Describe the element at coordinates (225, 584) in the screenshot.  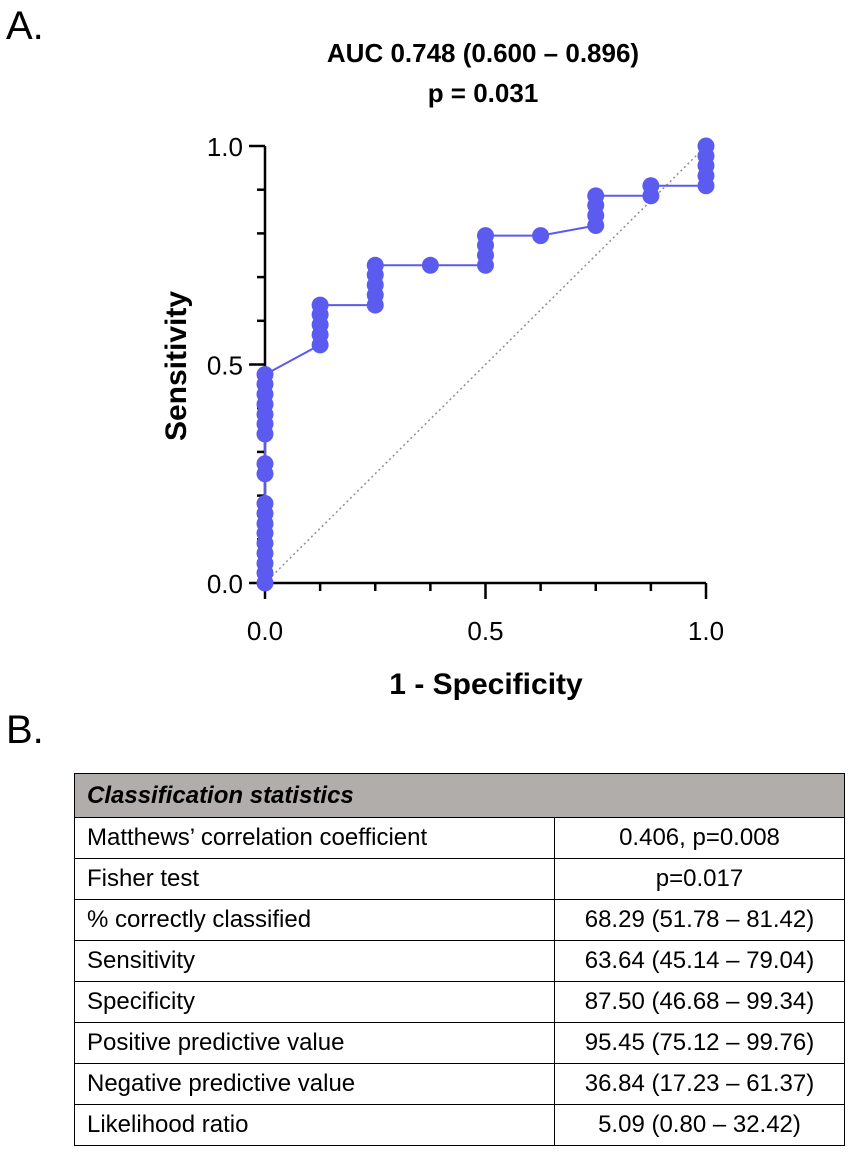
I see `y-tick-label: 0.0` at that location.